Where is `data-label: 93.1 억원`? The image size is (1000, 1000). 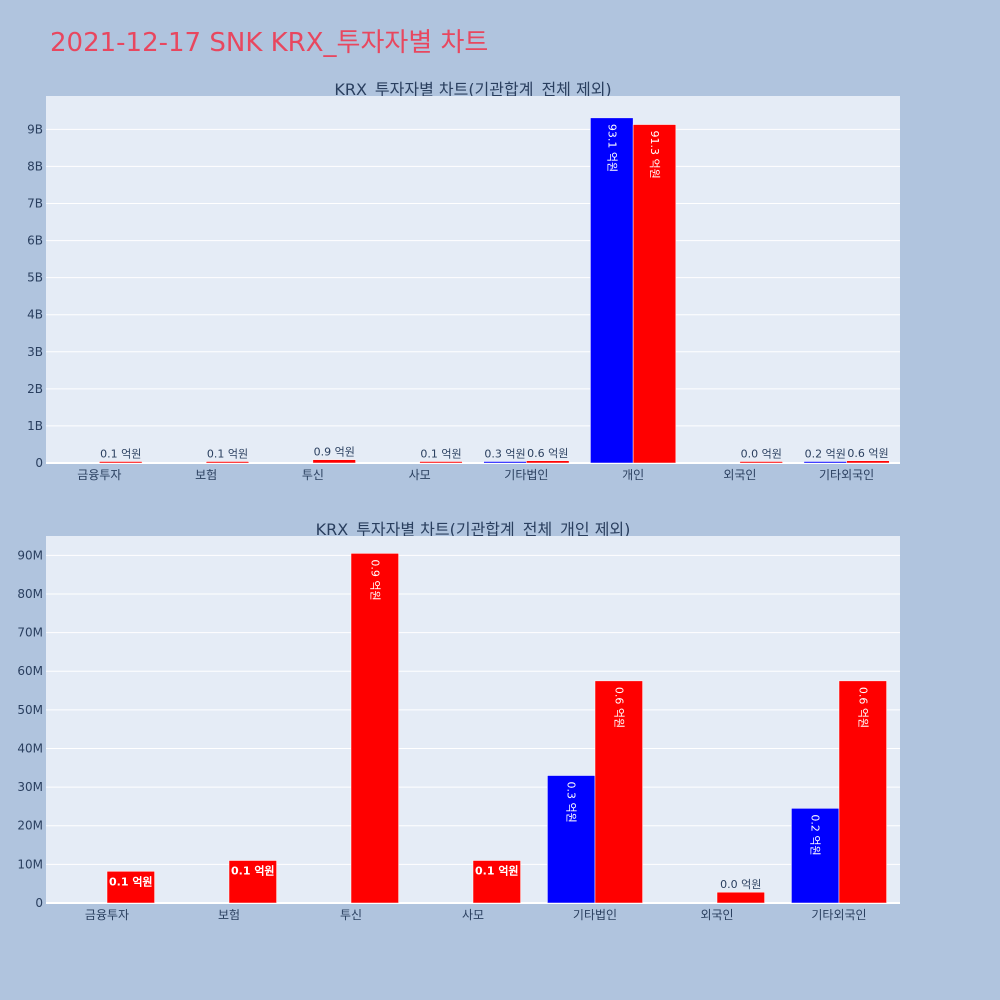
data-label: 93.1 억원 is located at coordinates (611, 148).